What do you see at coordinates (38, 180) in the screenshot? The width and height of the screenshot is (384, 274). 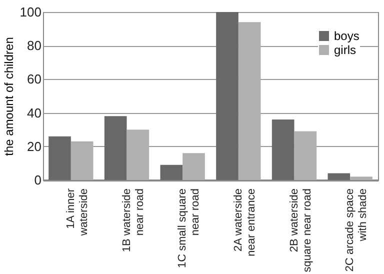 I see `y-tick-label: 0` at bounding box center [38, 180].